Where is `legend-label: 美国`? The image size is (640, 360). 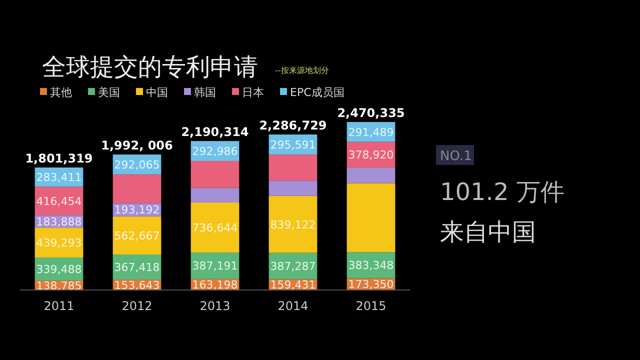 legend-label: 美国 is located at coordinates (109, 92).